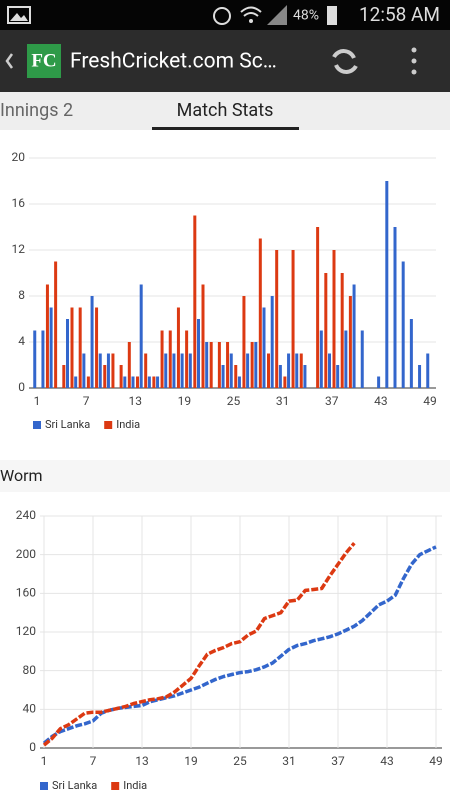  I want to click on wifi-dot, so click(251, 21).